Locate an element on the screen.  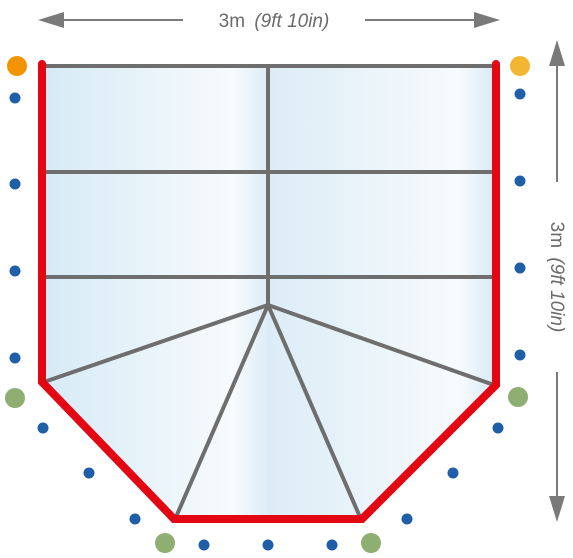
width-label: 3m (9ft 10in) is located at coordinates (274, 21).